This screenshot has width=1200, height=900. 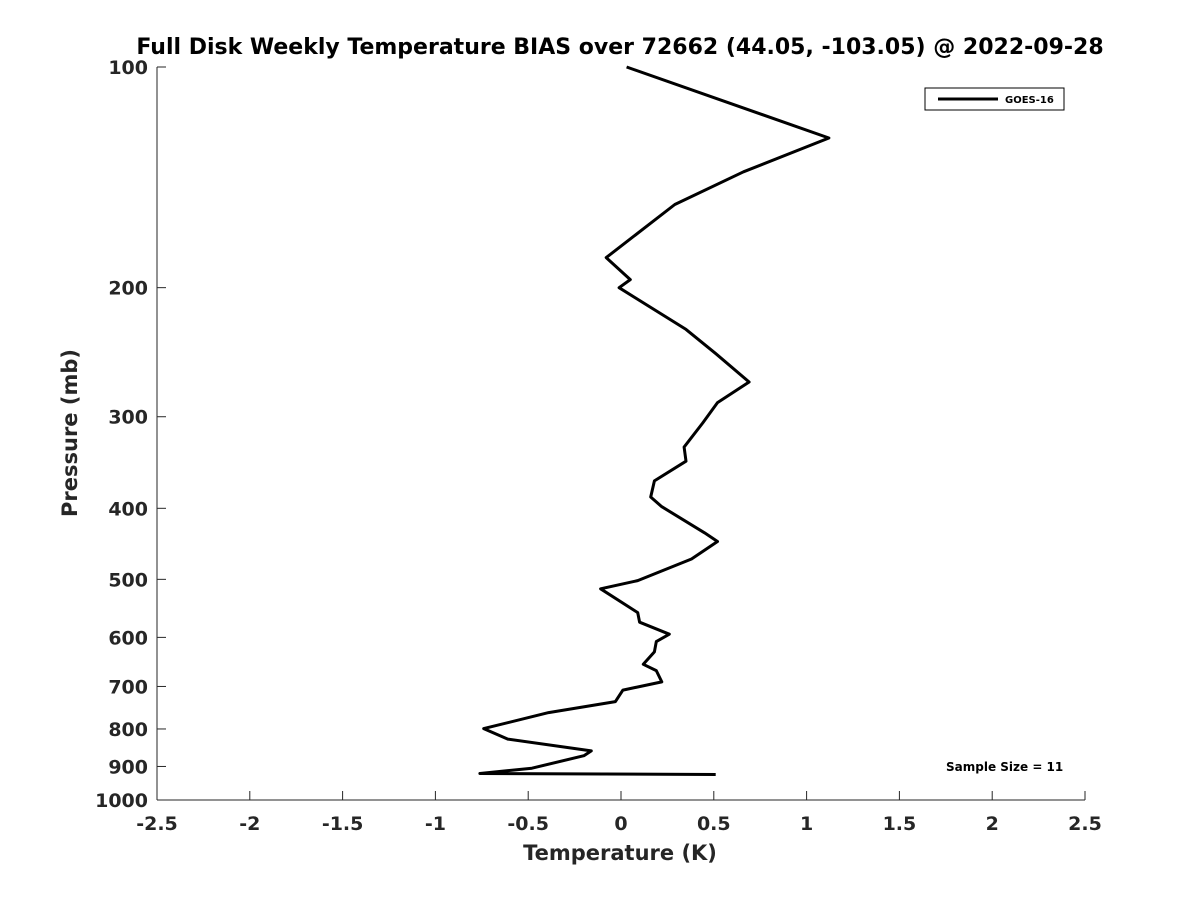 I want to click on legend-label: GOES-16, so click(x=1029, y=100).